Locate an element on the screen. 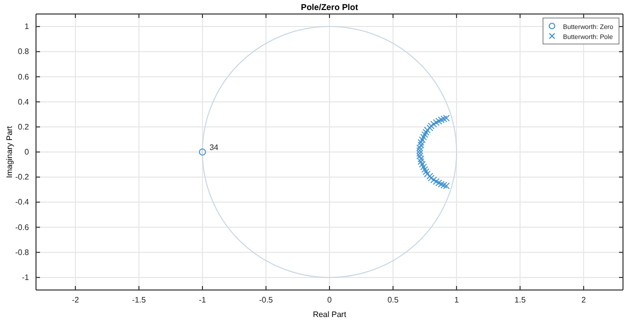 Image resolution: width=644 pixels, height=323 pixels. x-tick-label: 1 is located at coordinates (457, 300).